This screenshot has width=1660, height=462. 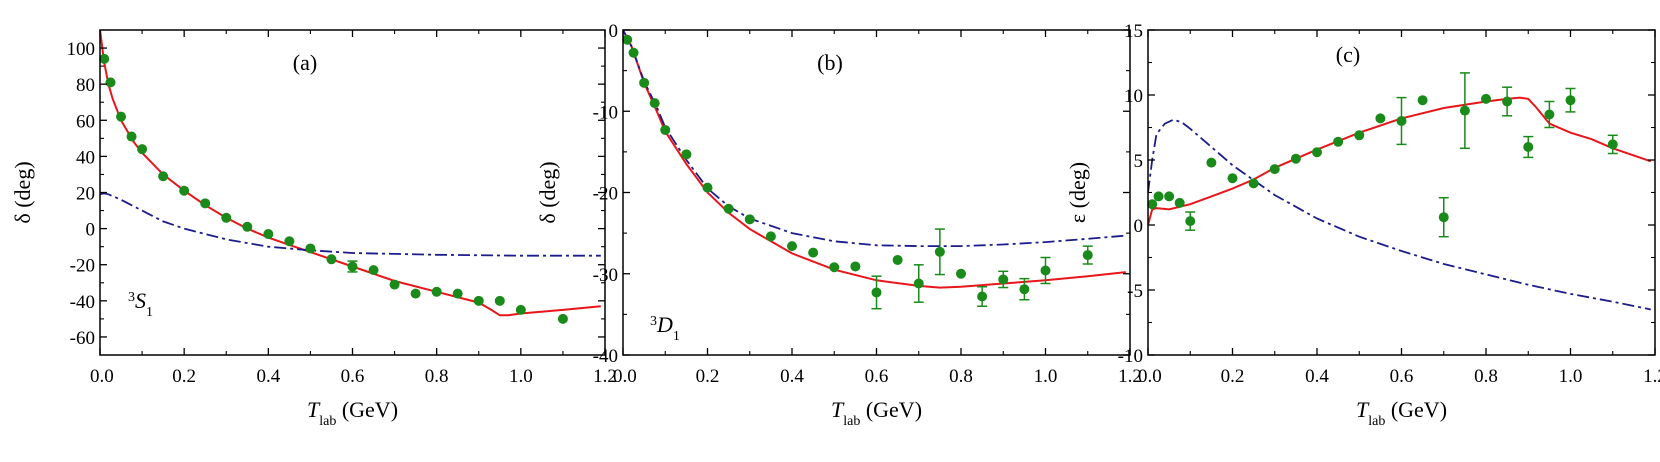 What do you see at coordinates (1130, 356) in the screenshot?
I see `y-tick-label: -10` at bounding box center [1130, 356].